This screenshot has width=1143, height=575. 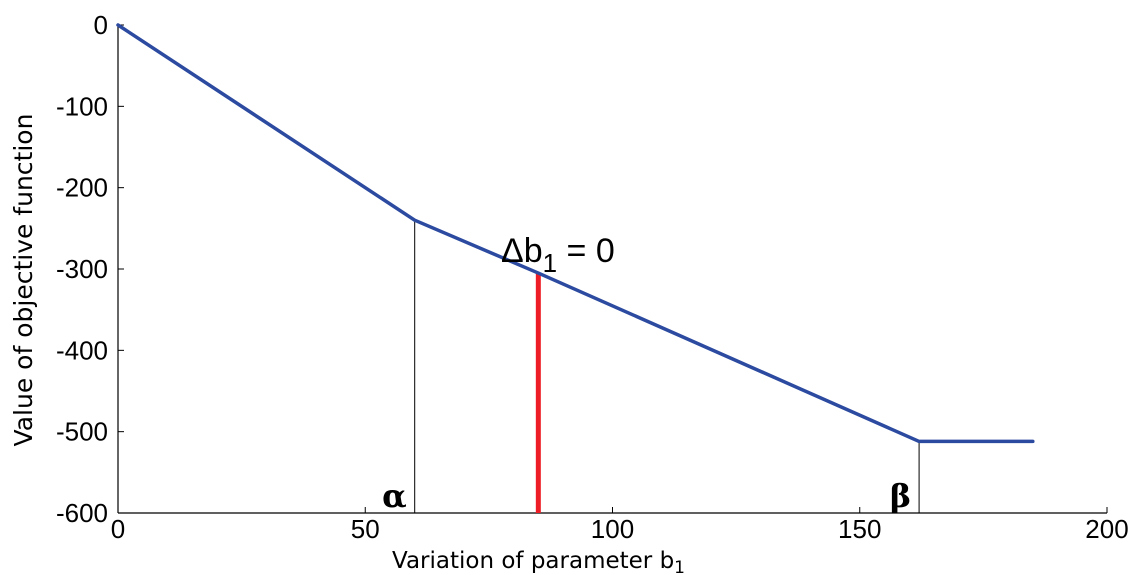 What do you see at coordinates (612, 529) in the screenshot?
I see `x-tick-label: 100` at bounding box center [612, 529].